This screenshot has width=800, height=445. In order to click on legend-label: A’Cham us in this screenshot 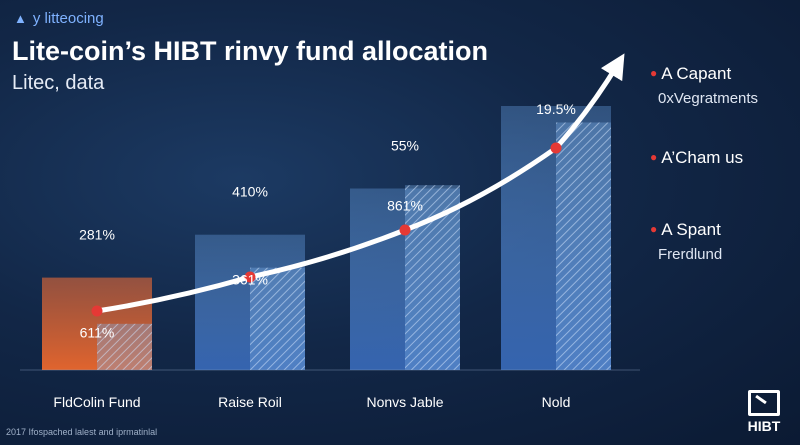, I will do `click(702, 157)`.